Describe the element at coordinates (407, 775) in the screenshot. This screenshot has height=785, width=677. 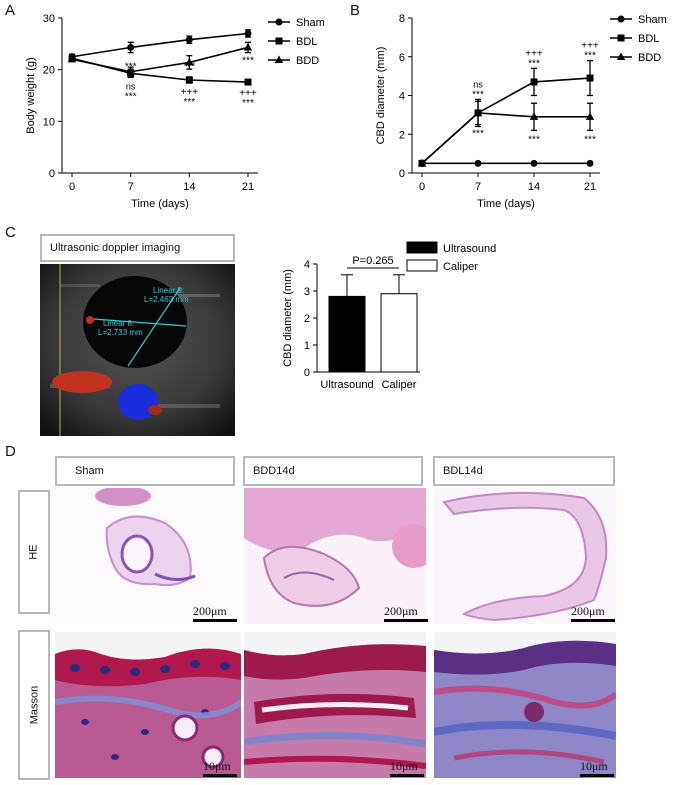
I see `masson-scalebar-bdd` at that location.